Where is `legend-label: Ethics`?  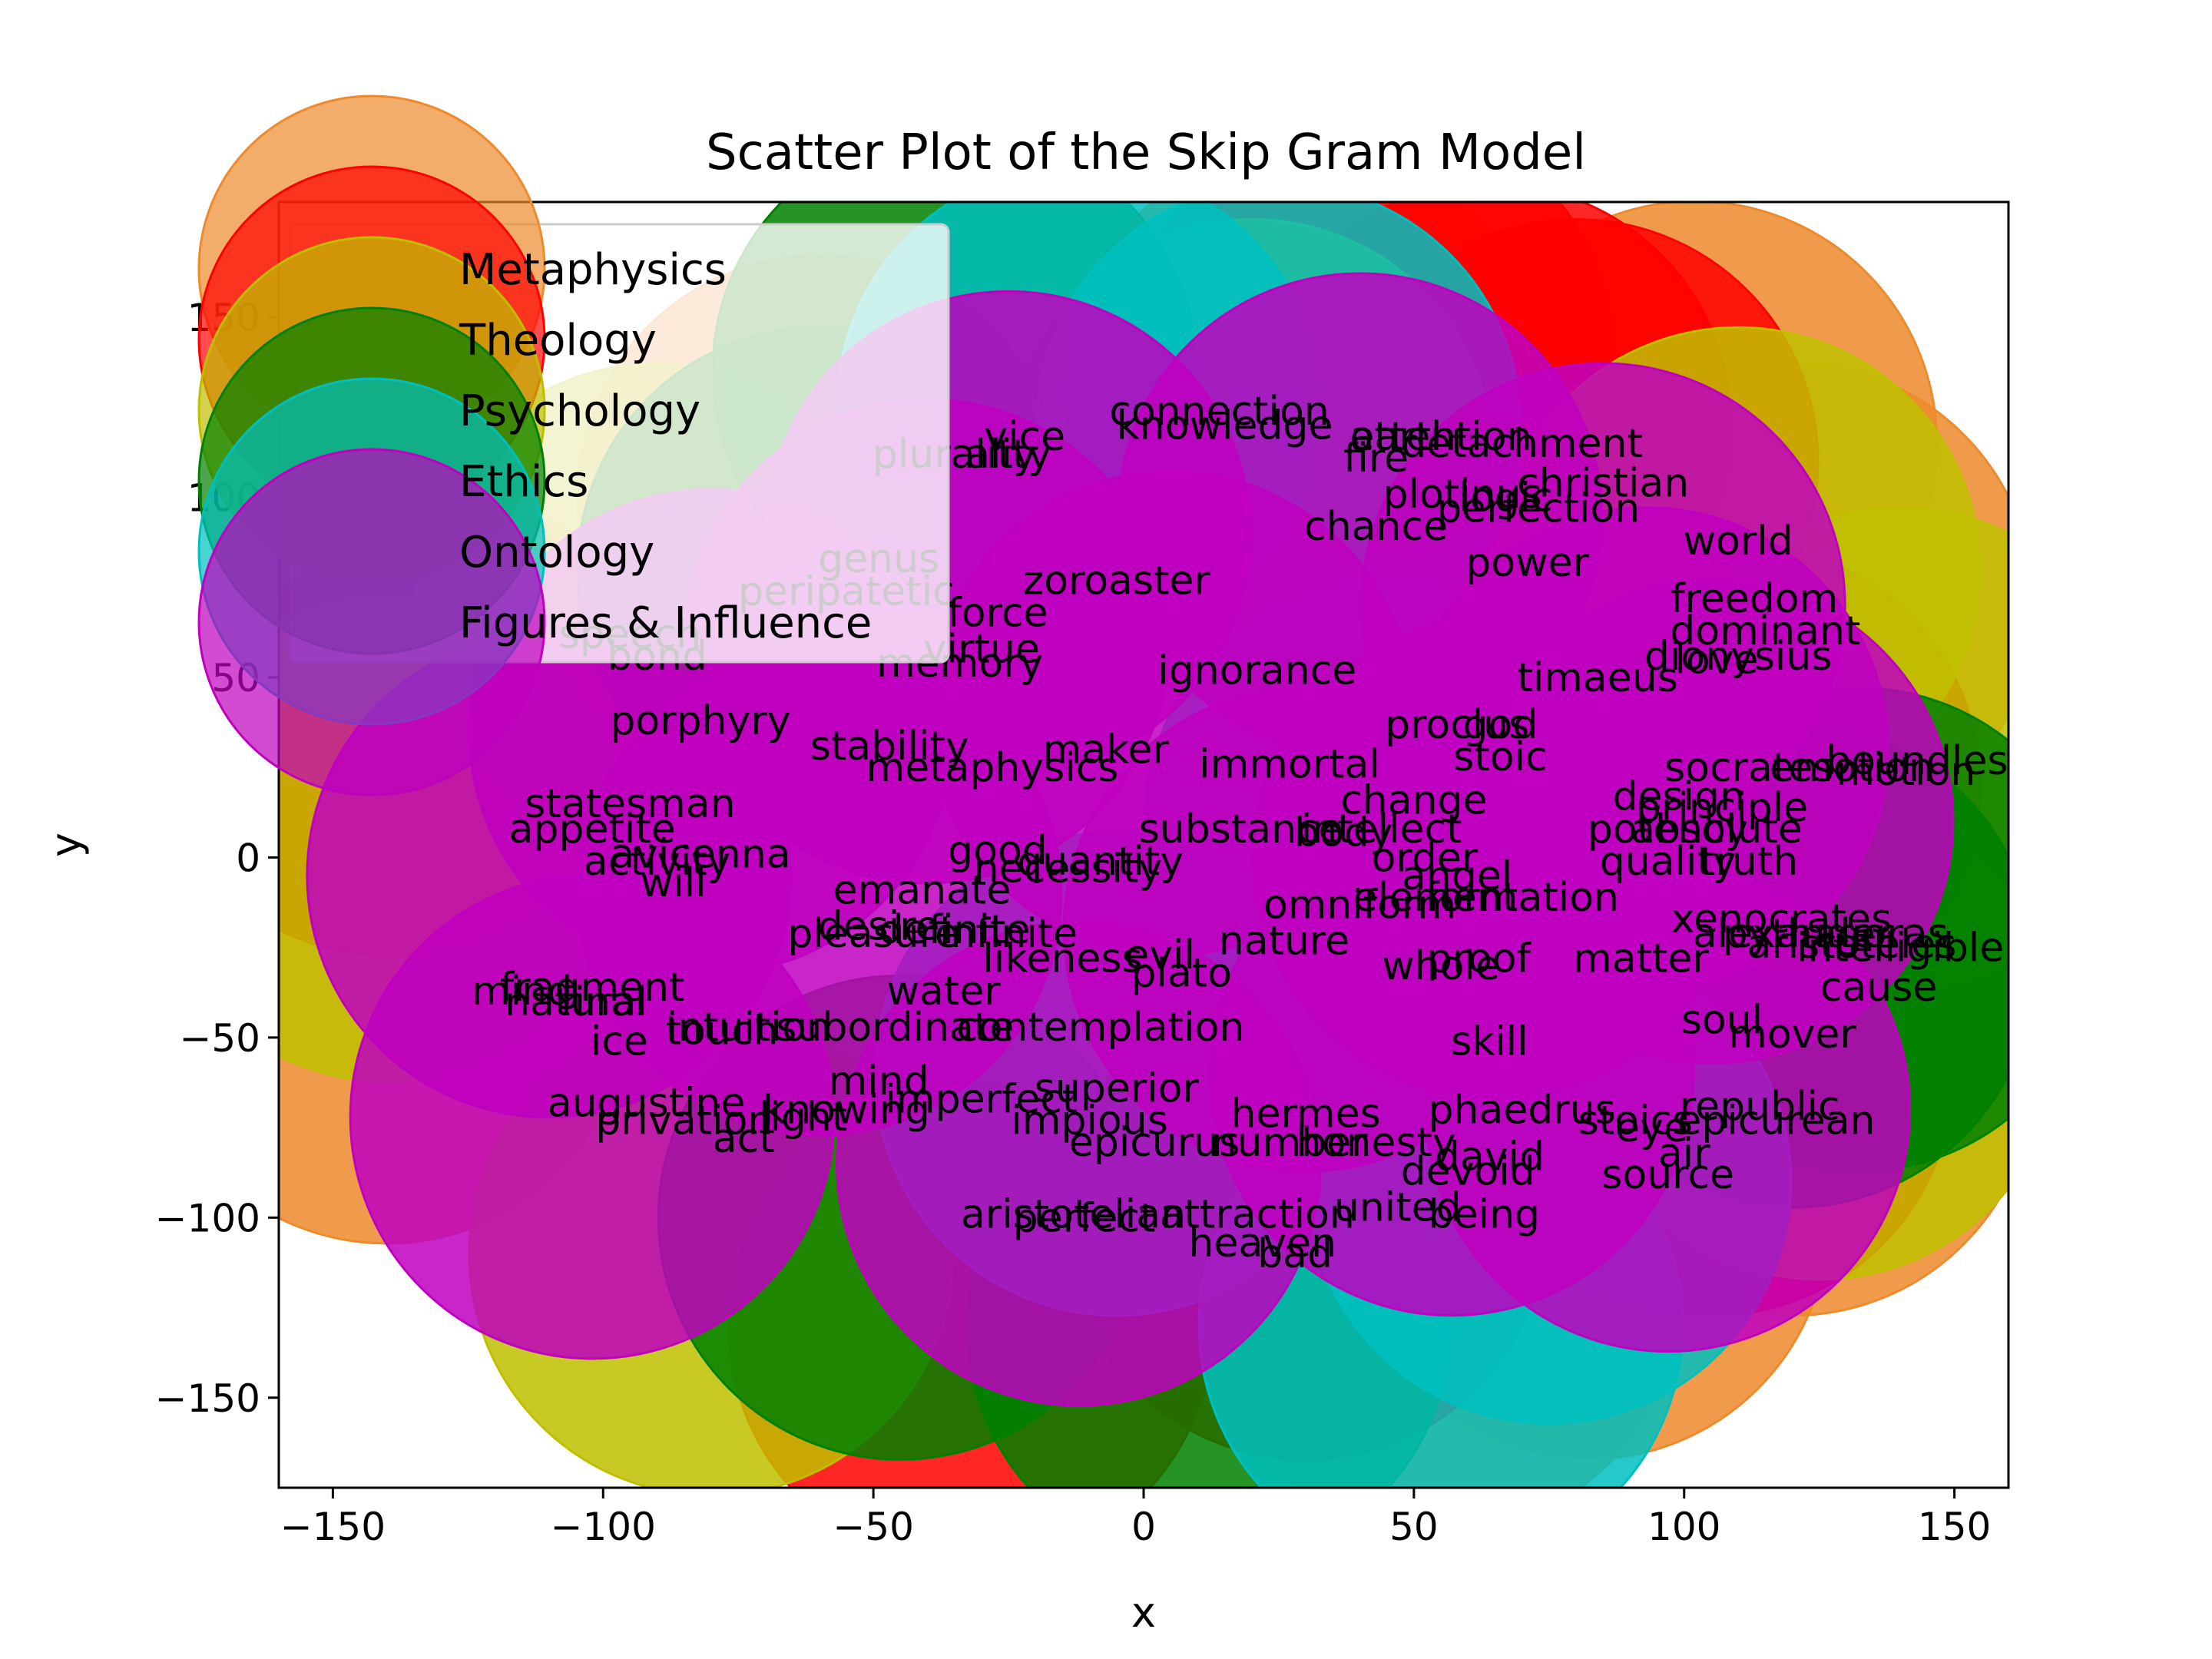 legend-label: Ethics is located at coordinates (524, 482).